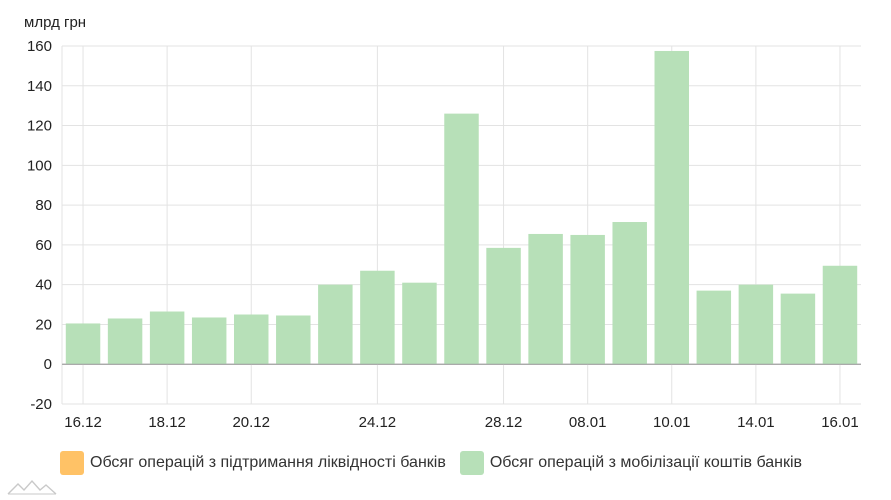 This screenshot has width=891, height=500. I want to click on legend-swatch-liquidity, so click(72, 463).